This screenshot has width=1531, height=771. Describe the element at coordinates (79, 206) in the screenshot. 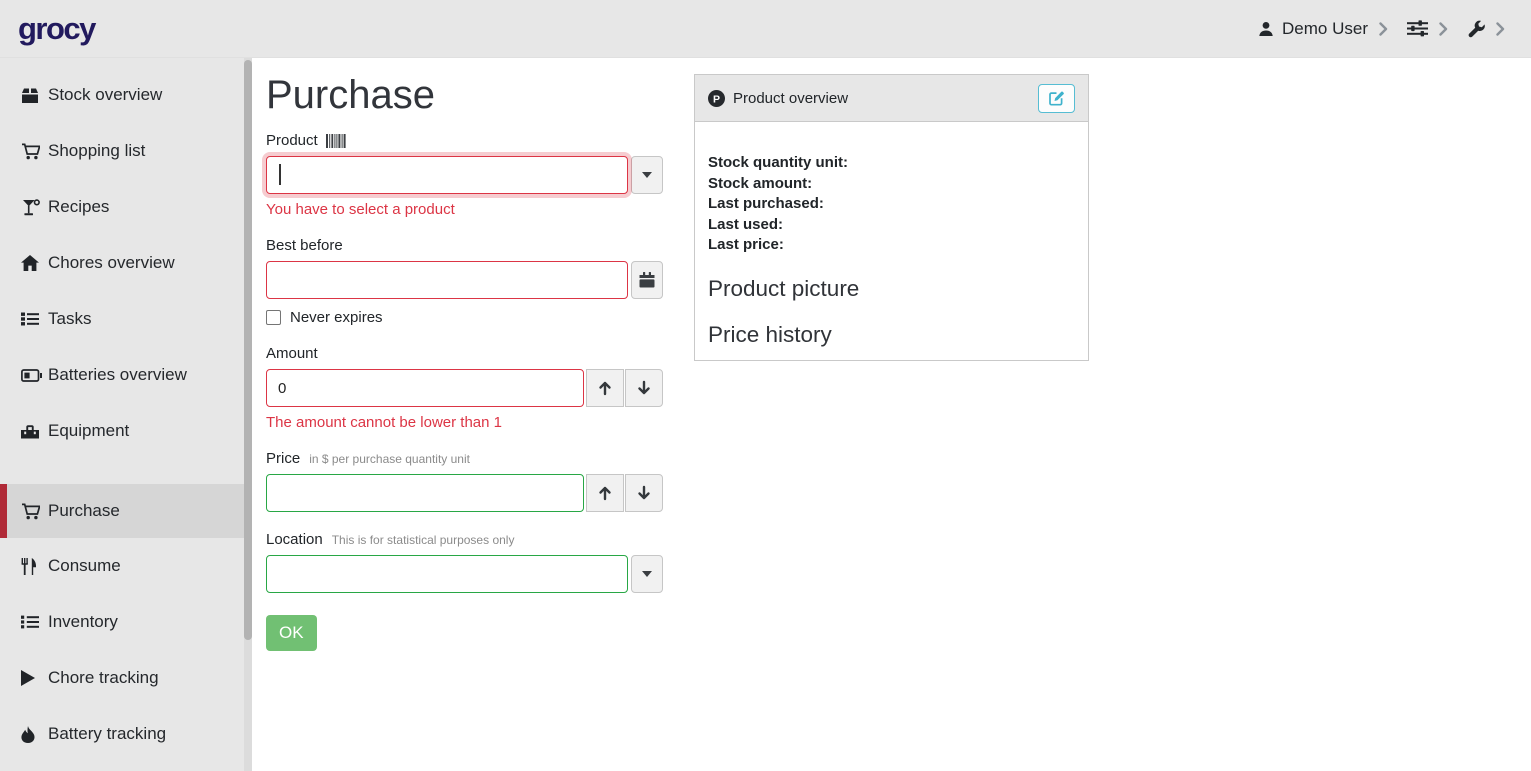

I see `sidebar-item-label: Recipes` at that location.